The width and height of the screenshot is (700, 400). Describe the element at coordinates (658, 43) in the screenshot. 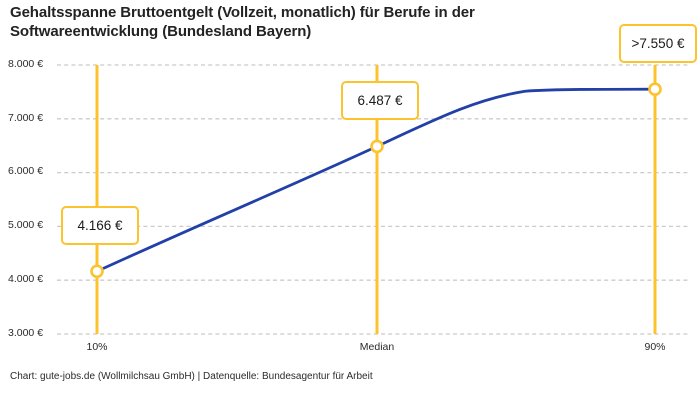

I see `value-callout-90p: >7.550 €` at that location.